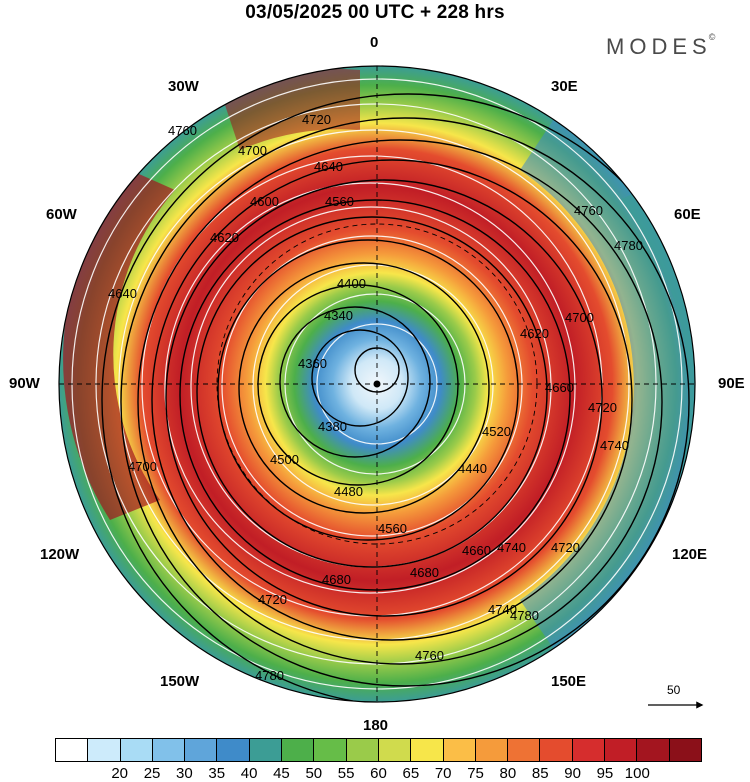 This screenshot has height=782, width=750. I want to click on lon-label-90w: 90W, so click(24, 383).